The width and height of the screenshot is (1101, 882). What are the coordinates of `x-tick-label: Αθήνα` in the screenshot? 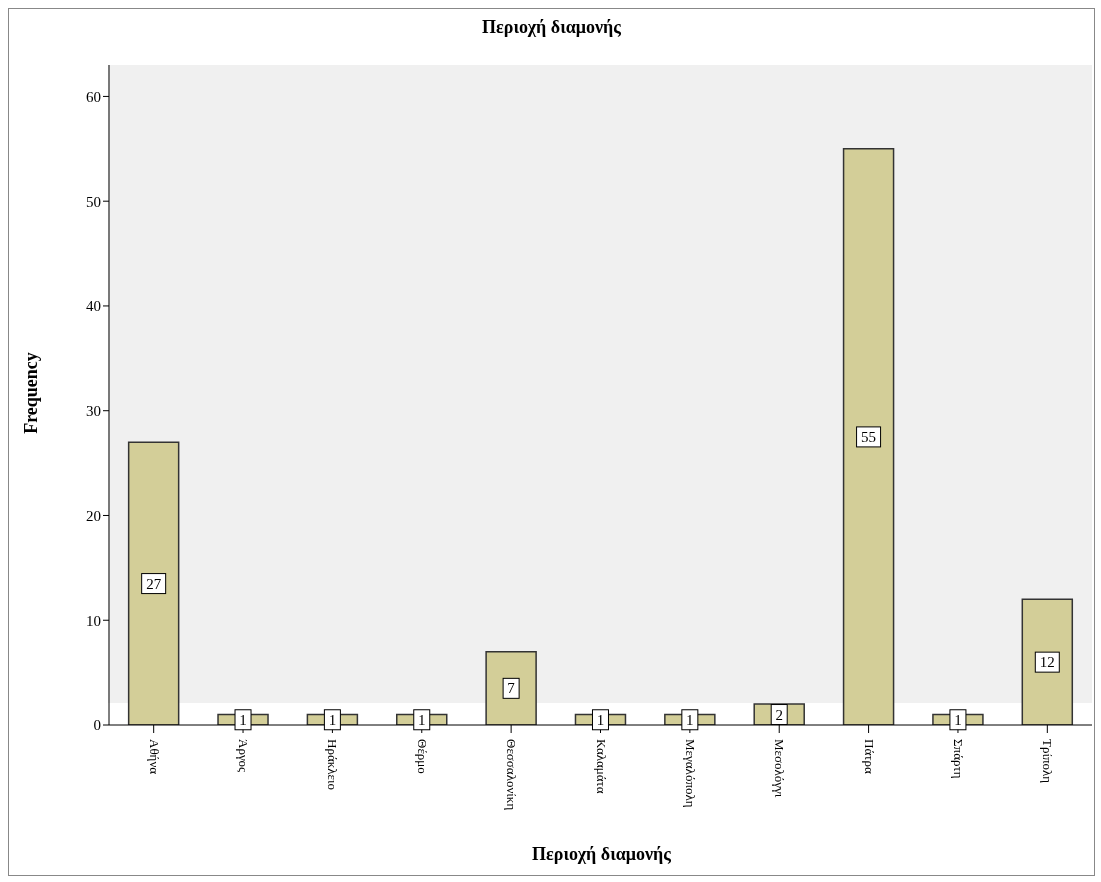 It's located at (154, 757).